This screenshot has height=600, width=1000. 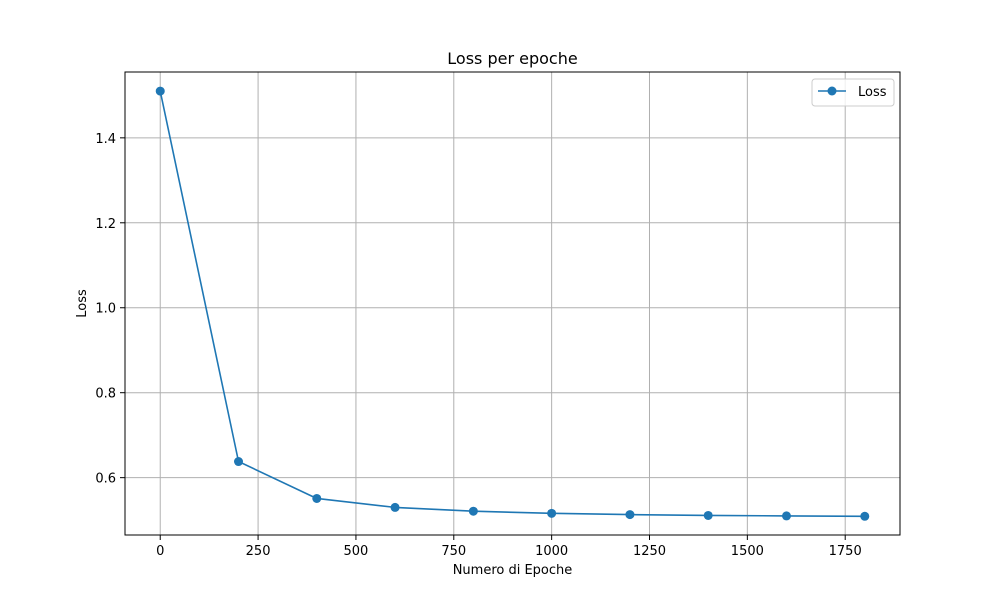 What do you see at coordinates (649, 551) in the screenshot?
I see `x-tick-label: 1250` at bounding box center [649, 551].